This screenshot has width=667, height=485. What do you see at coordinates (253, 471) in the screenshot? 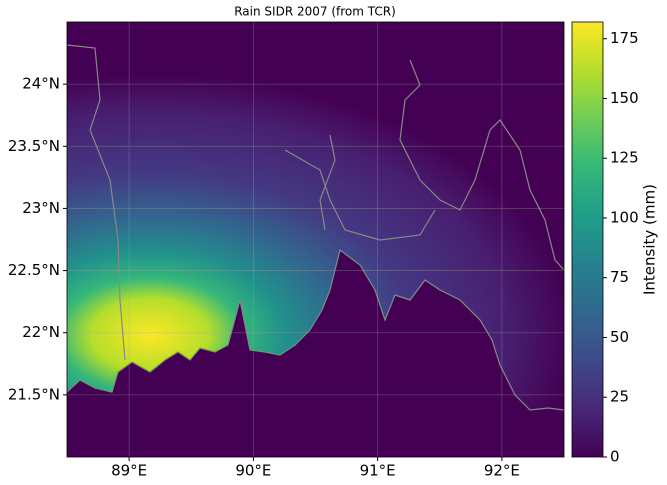
I see `x-tick-label: 90°E` at bounding box center [253, 471].